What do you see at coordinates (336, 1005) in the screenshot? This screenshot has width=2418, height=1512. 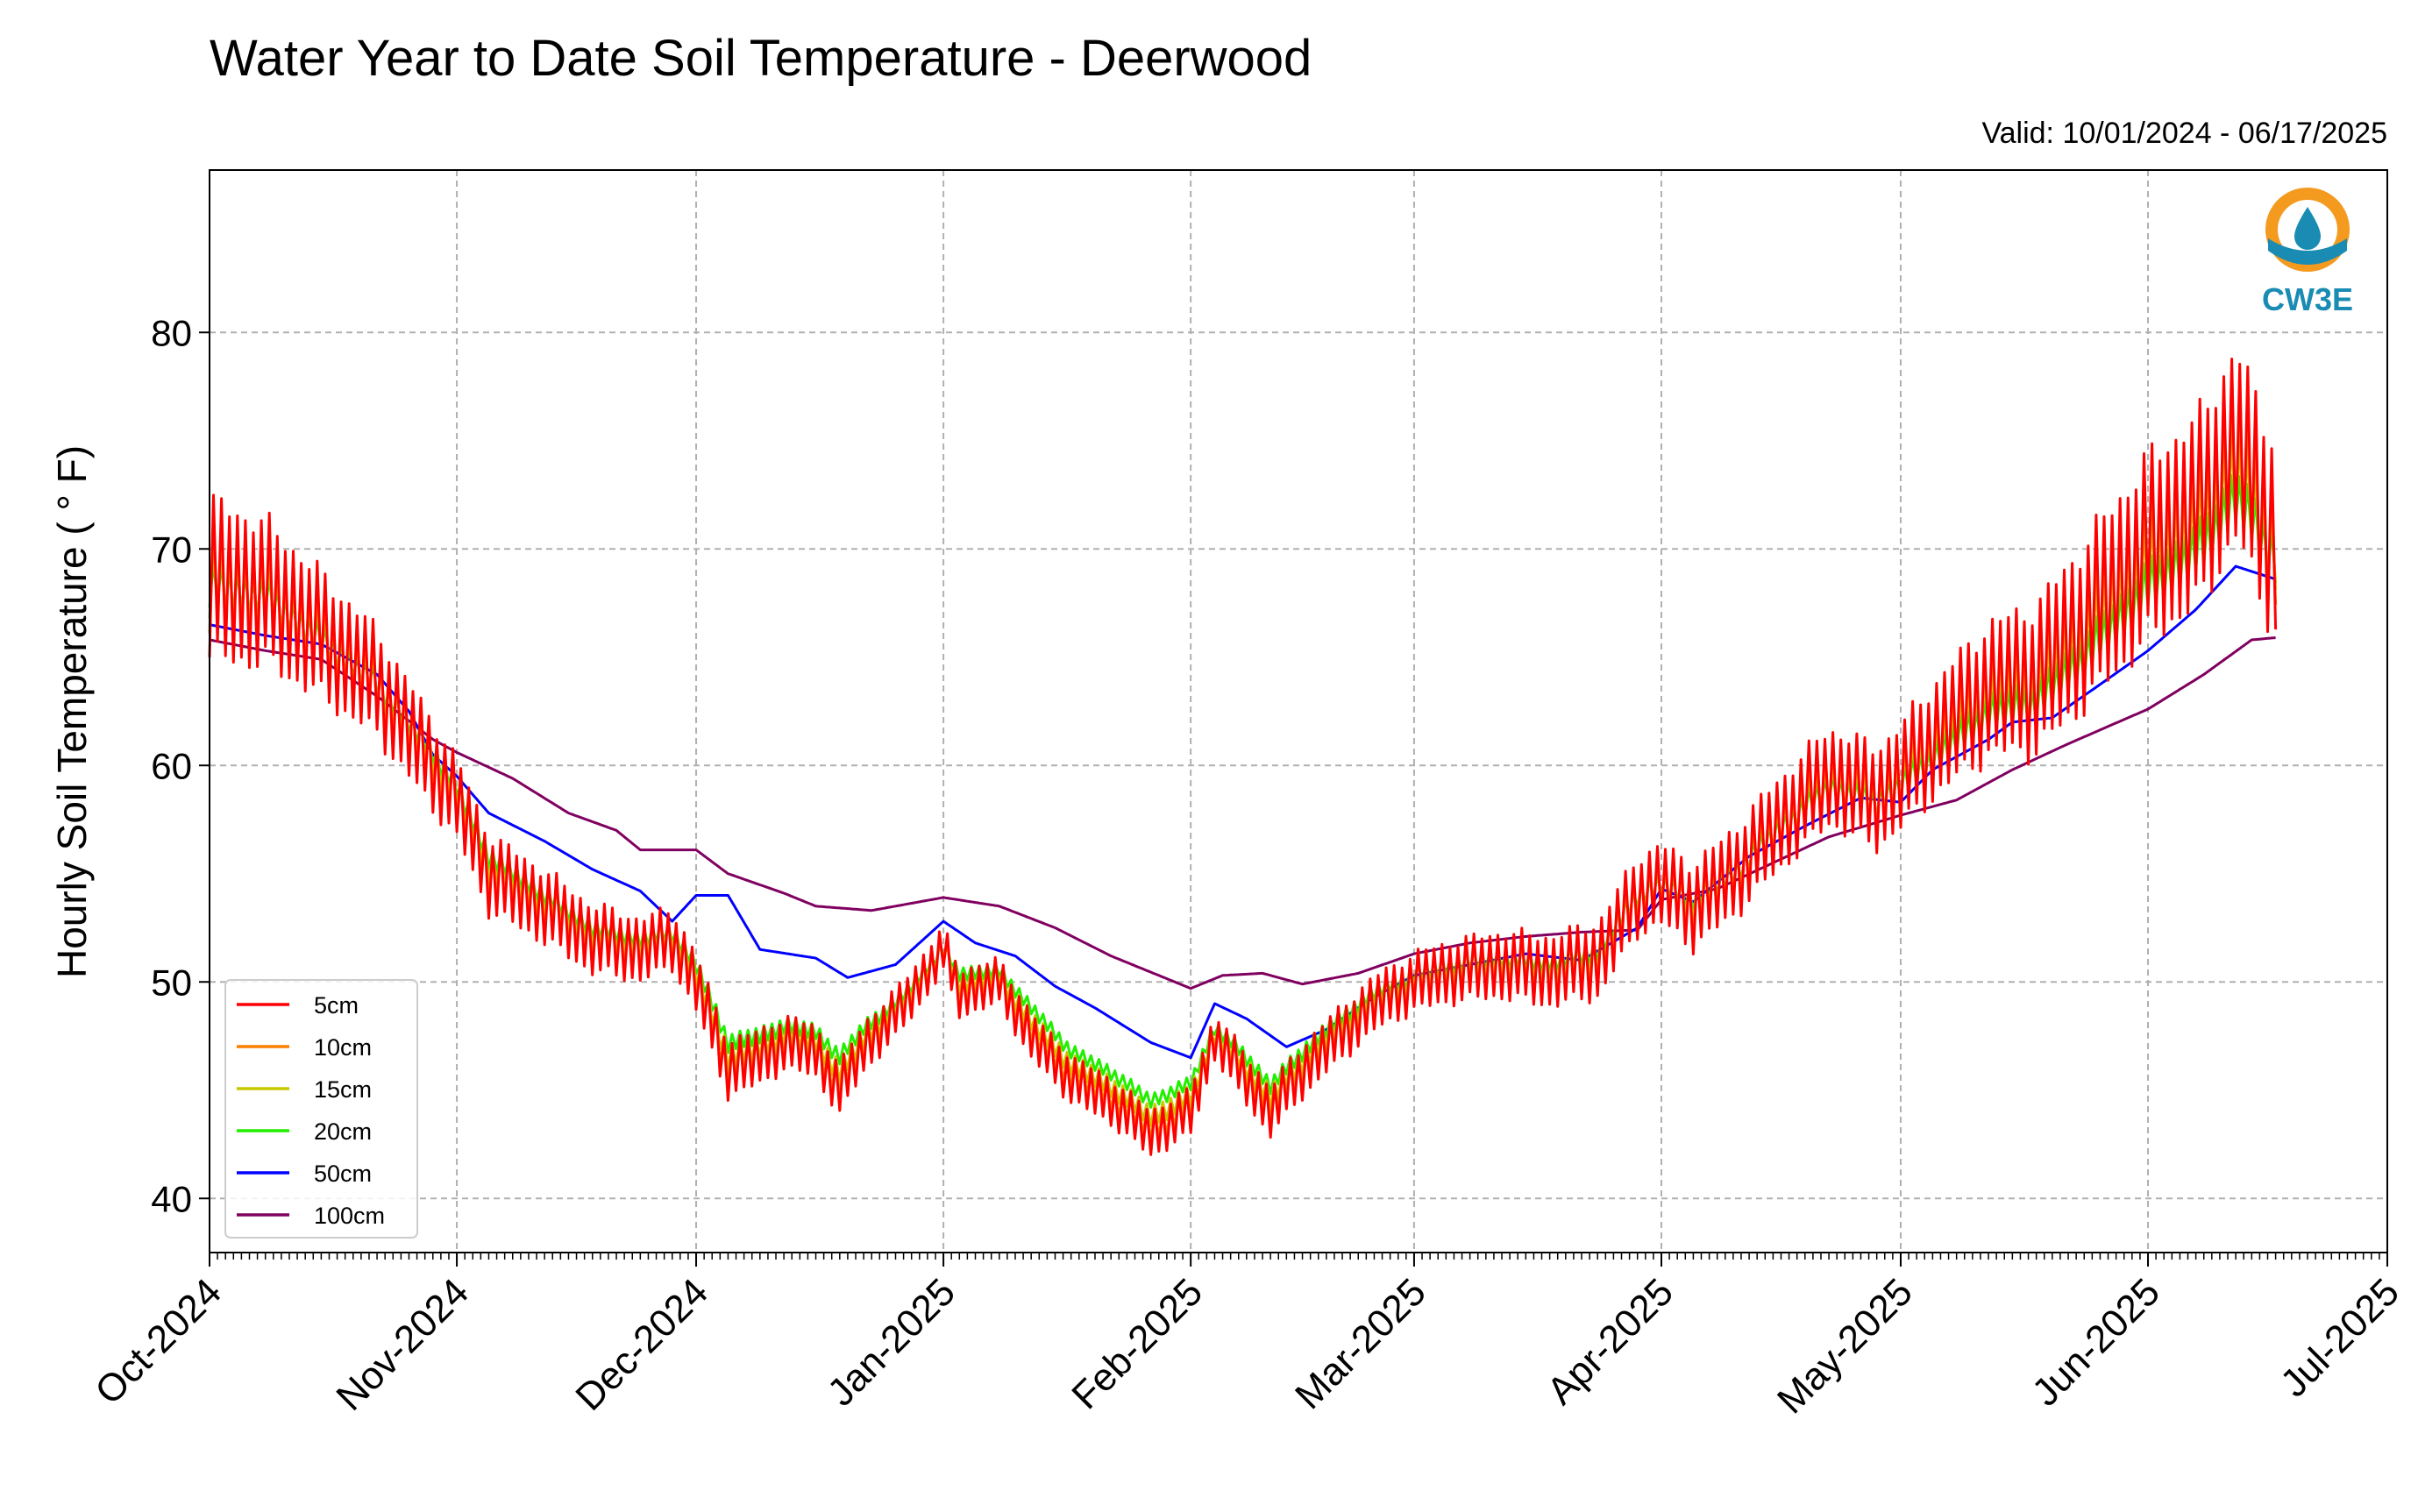 I see `legend-label: 5cm` at bounding box center [336, 1005].